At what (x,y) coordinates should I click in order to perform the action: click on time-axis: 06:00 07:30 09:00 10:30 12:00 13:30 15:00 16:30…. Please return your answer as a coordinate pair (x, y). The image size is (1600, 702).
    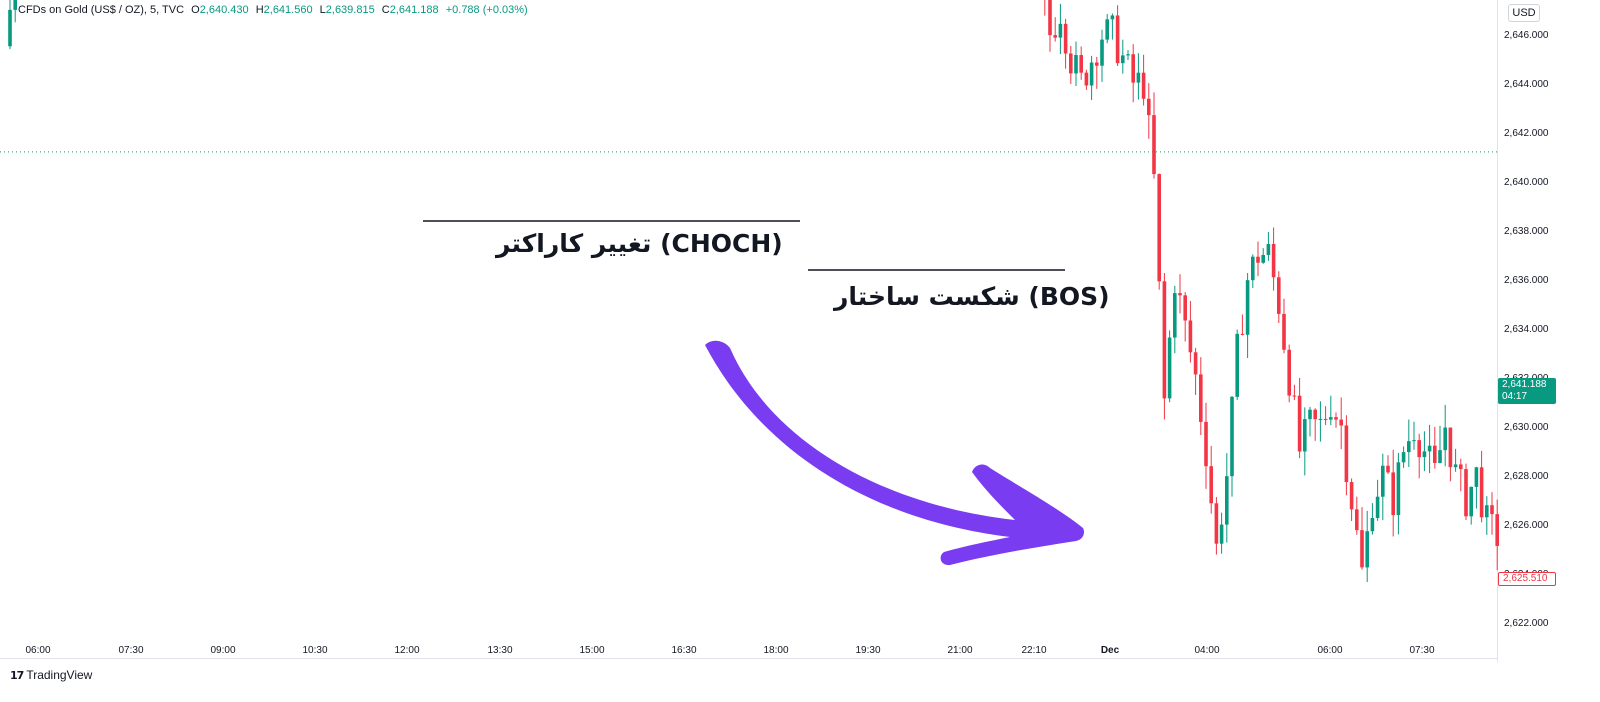
    Looking at the image, I should click on (729, 650).